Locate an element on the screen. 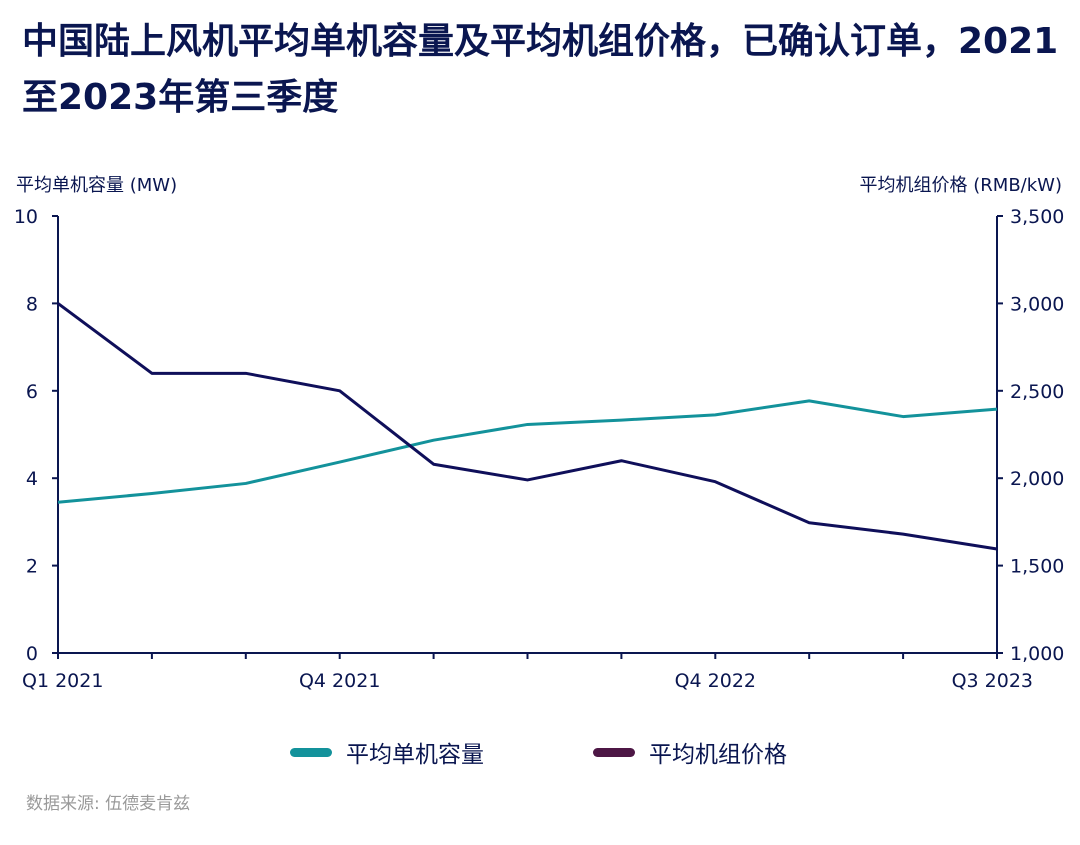 This screenshot has width=1080, height=845. y-right-tick-label: 2,500 is located at coordinates (1037, 392).